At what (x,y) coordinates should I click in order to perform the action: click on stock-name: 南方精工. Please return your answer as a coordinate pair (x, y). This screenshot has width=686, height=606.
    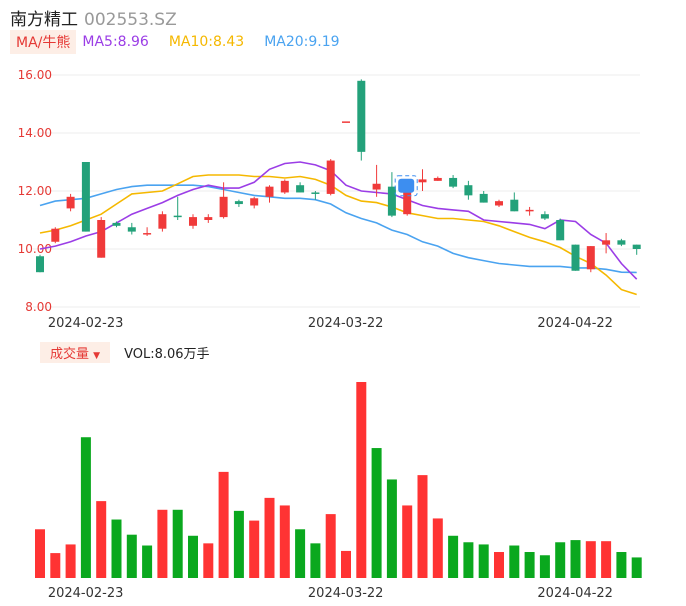
    Looking at the image, I should click on (44, 20).